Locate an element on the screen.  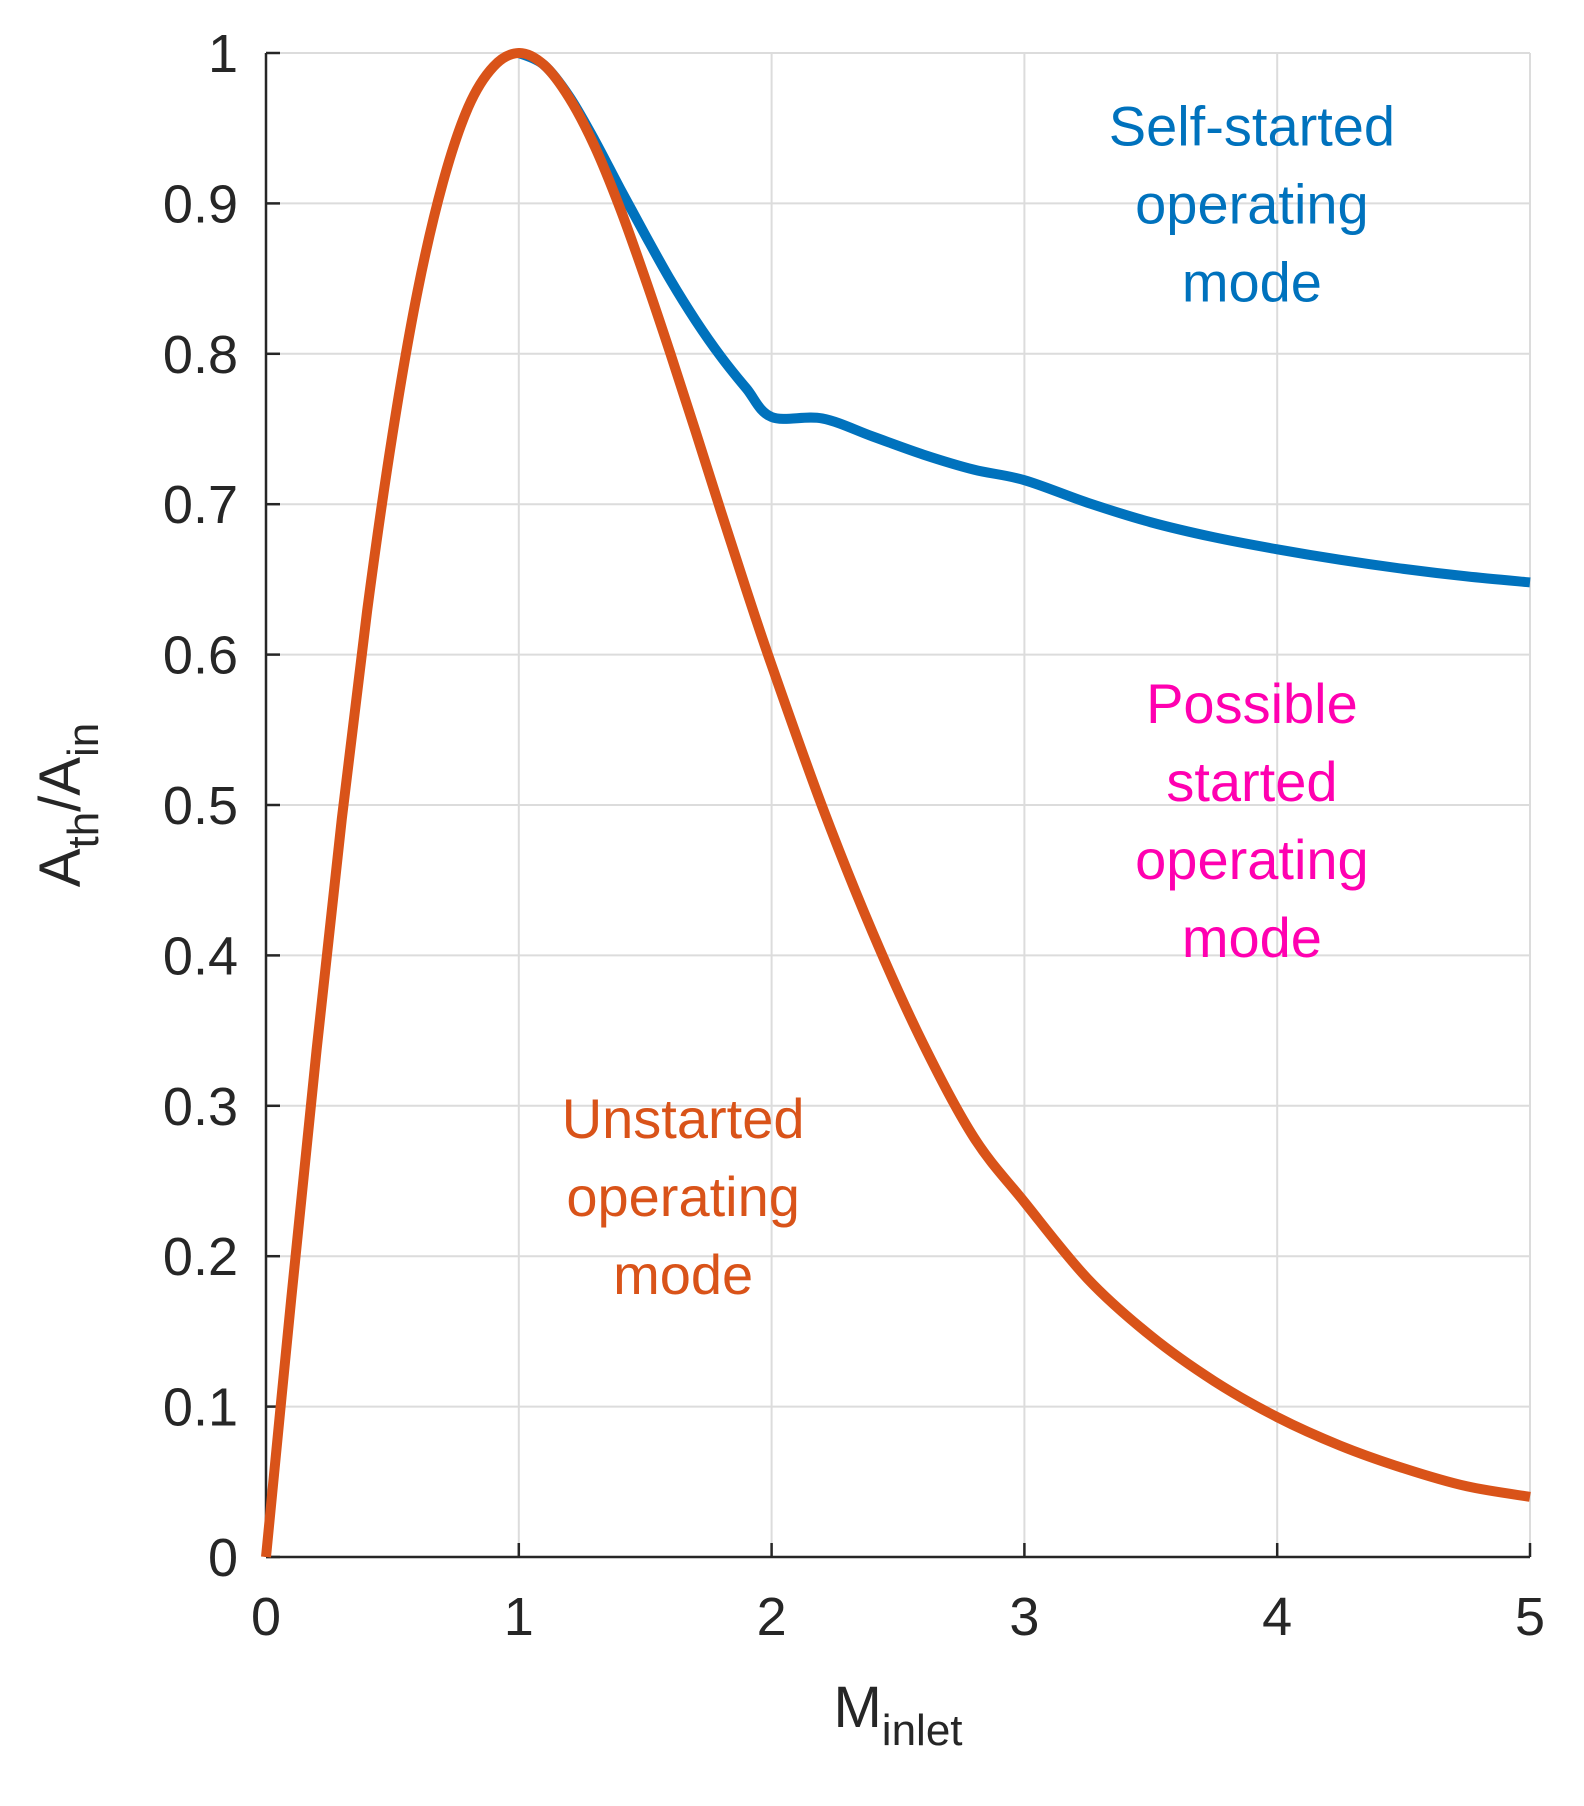
y-tick-label: 0.6 is located at coordinates (200, 656).